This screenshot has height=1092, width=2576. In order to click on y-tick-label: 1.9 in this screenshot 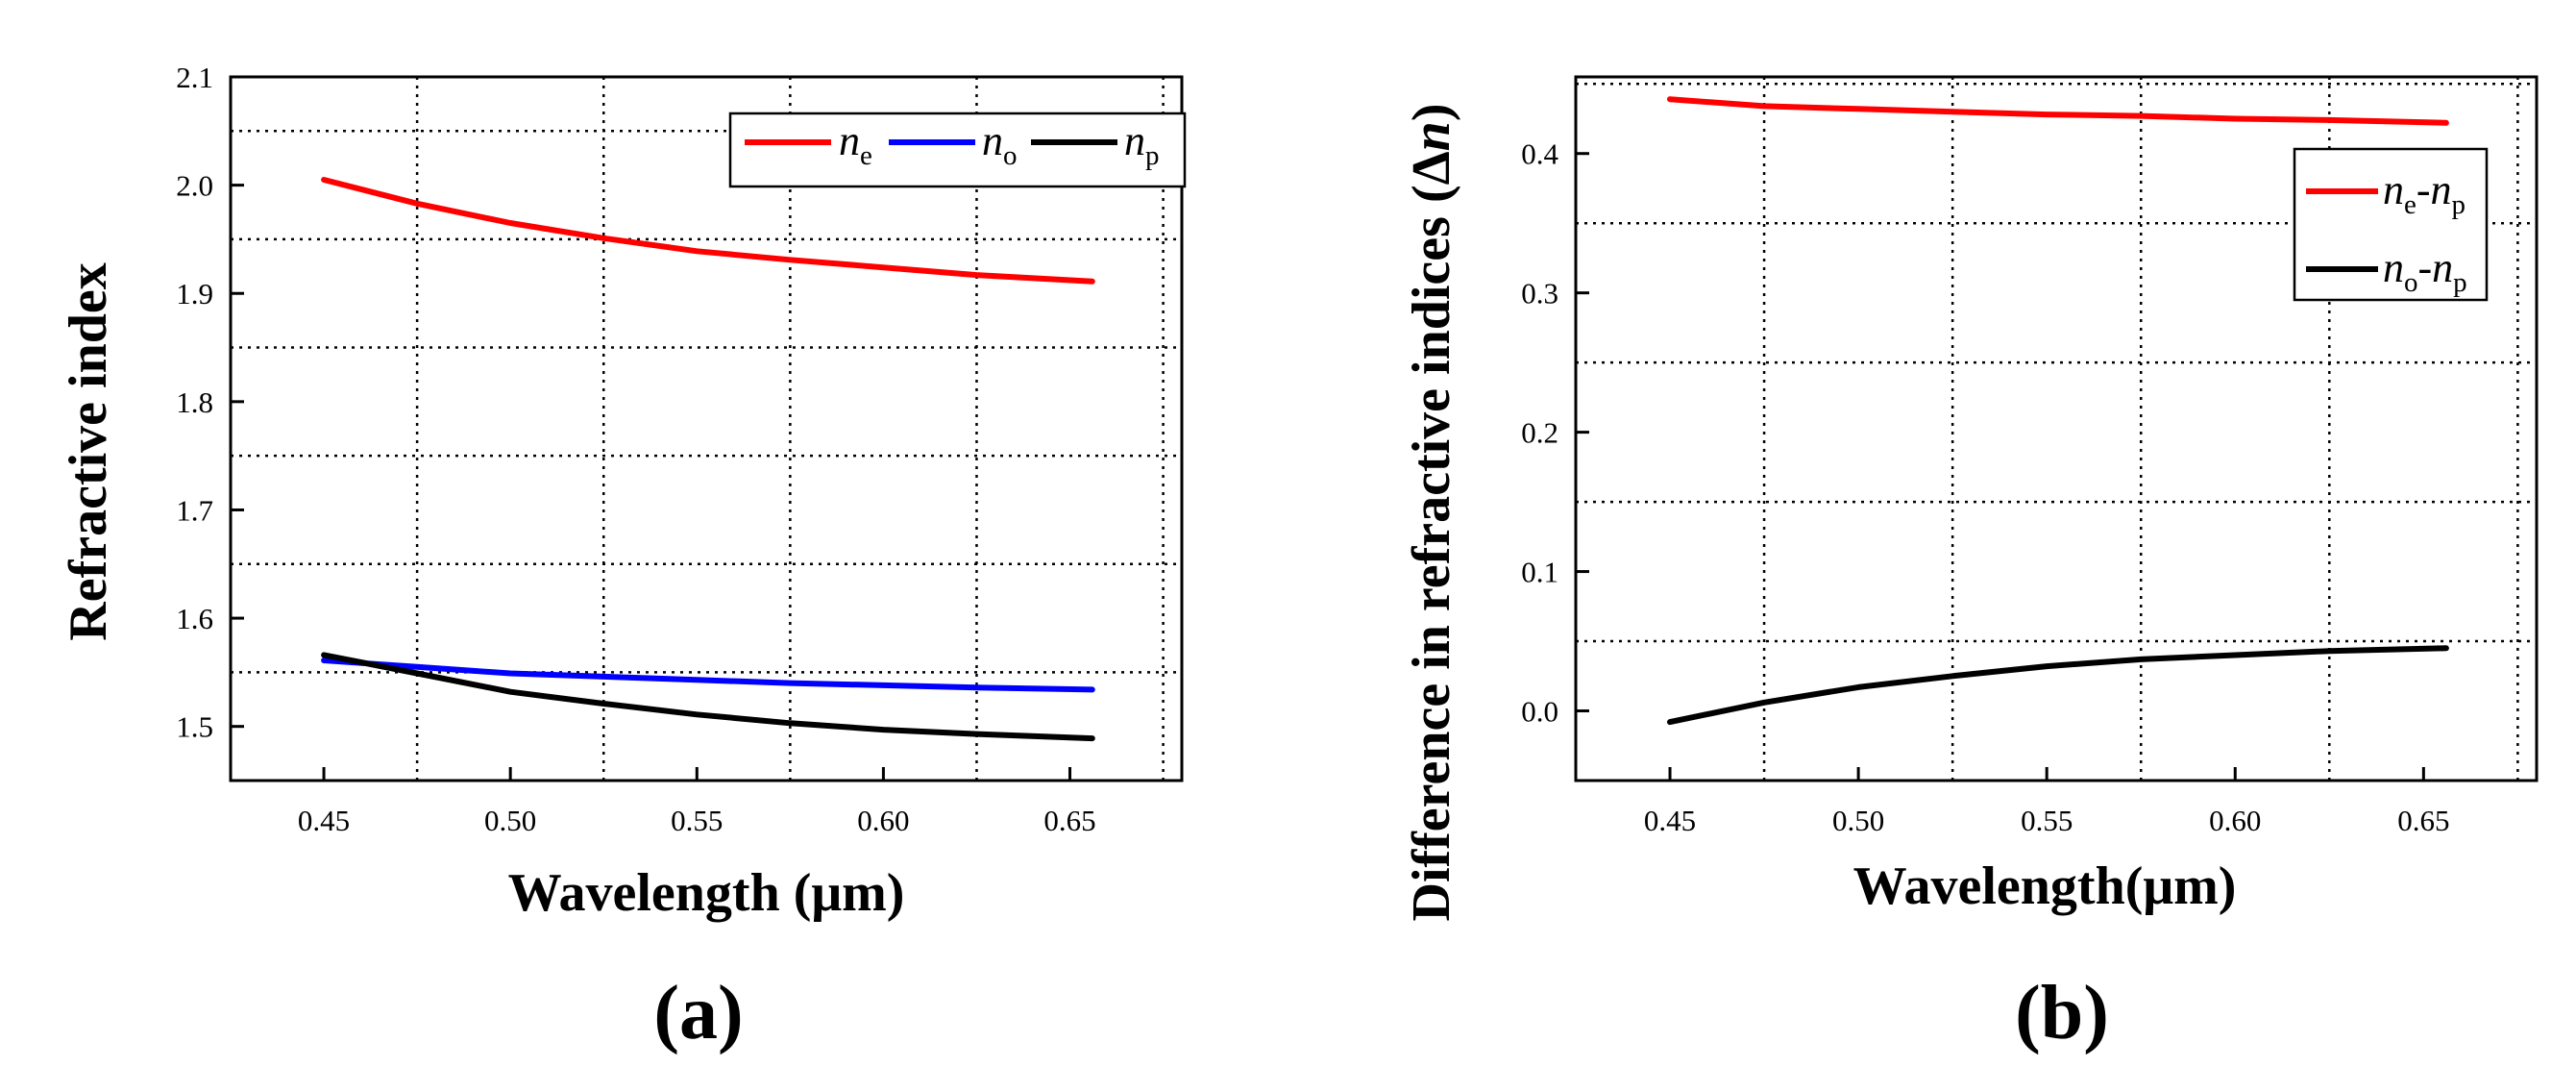, I will do `click(194, 294)`.